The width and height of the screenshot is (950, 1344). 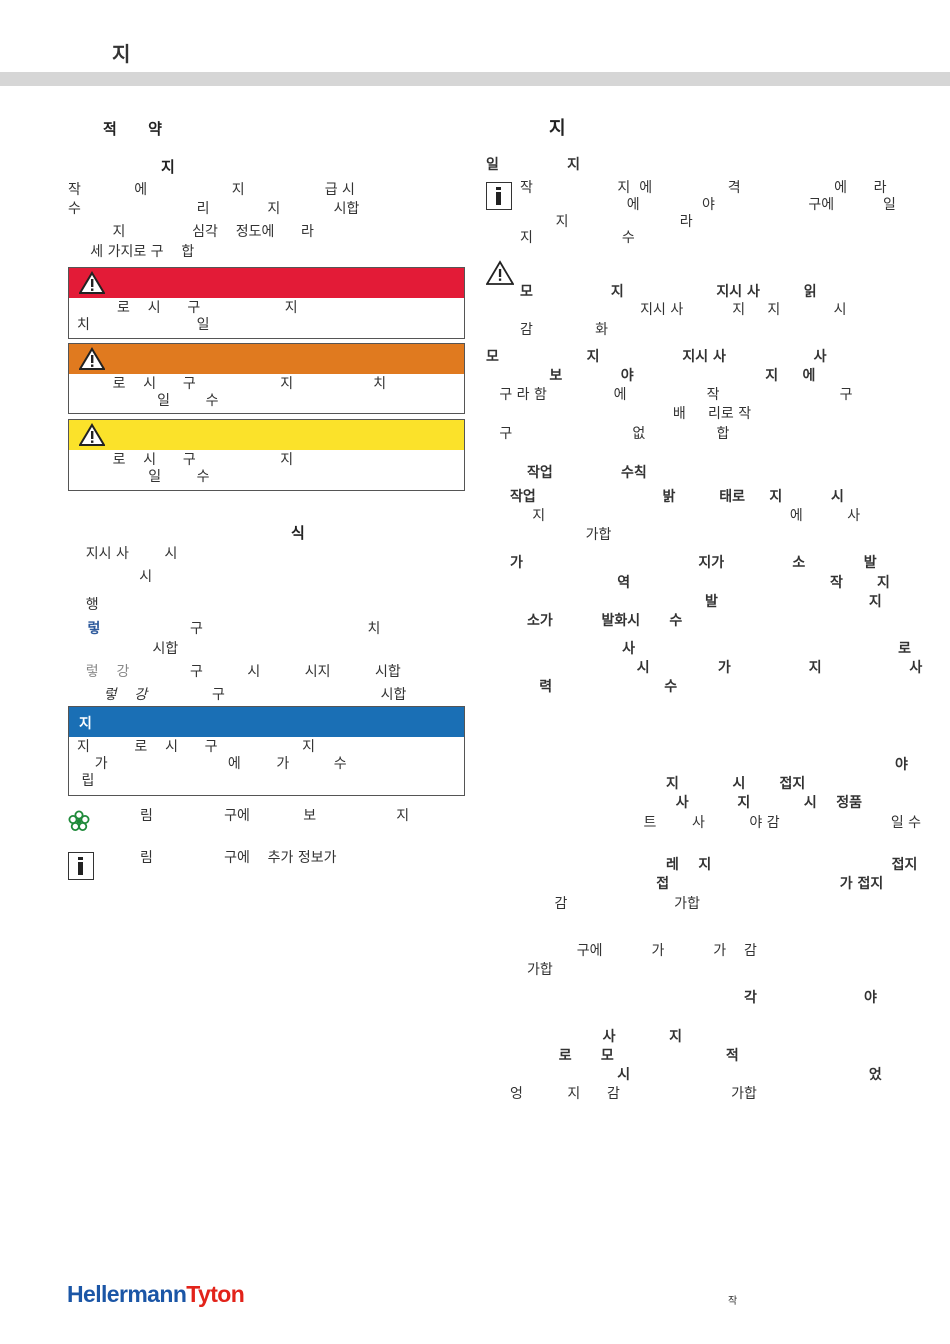 I want to click on warning-box: 로 시 구 지 치 일 수, so click(x=266, y=378).